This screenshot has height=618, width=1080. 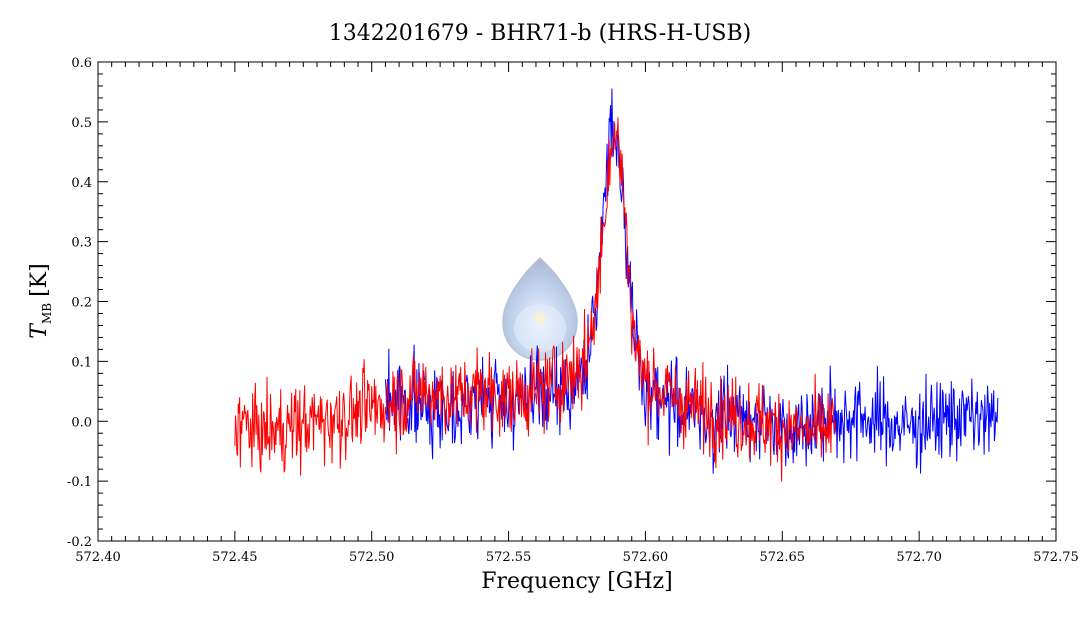 What do you see at coordinates (40, 300) in the screenshot?
I see `y-axis-label: TMB [K]` at bounding box center [40, 300].